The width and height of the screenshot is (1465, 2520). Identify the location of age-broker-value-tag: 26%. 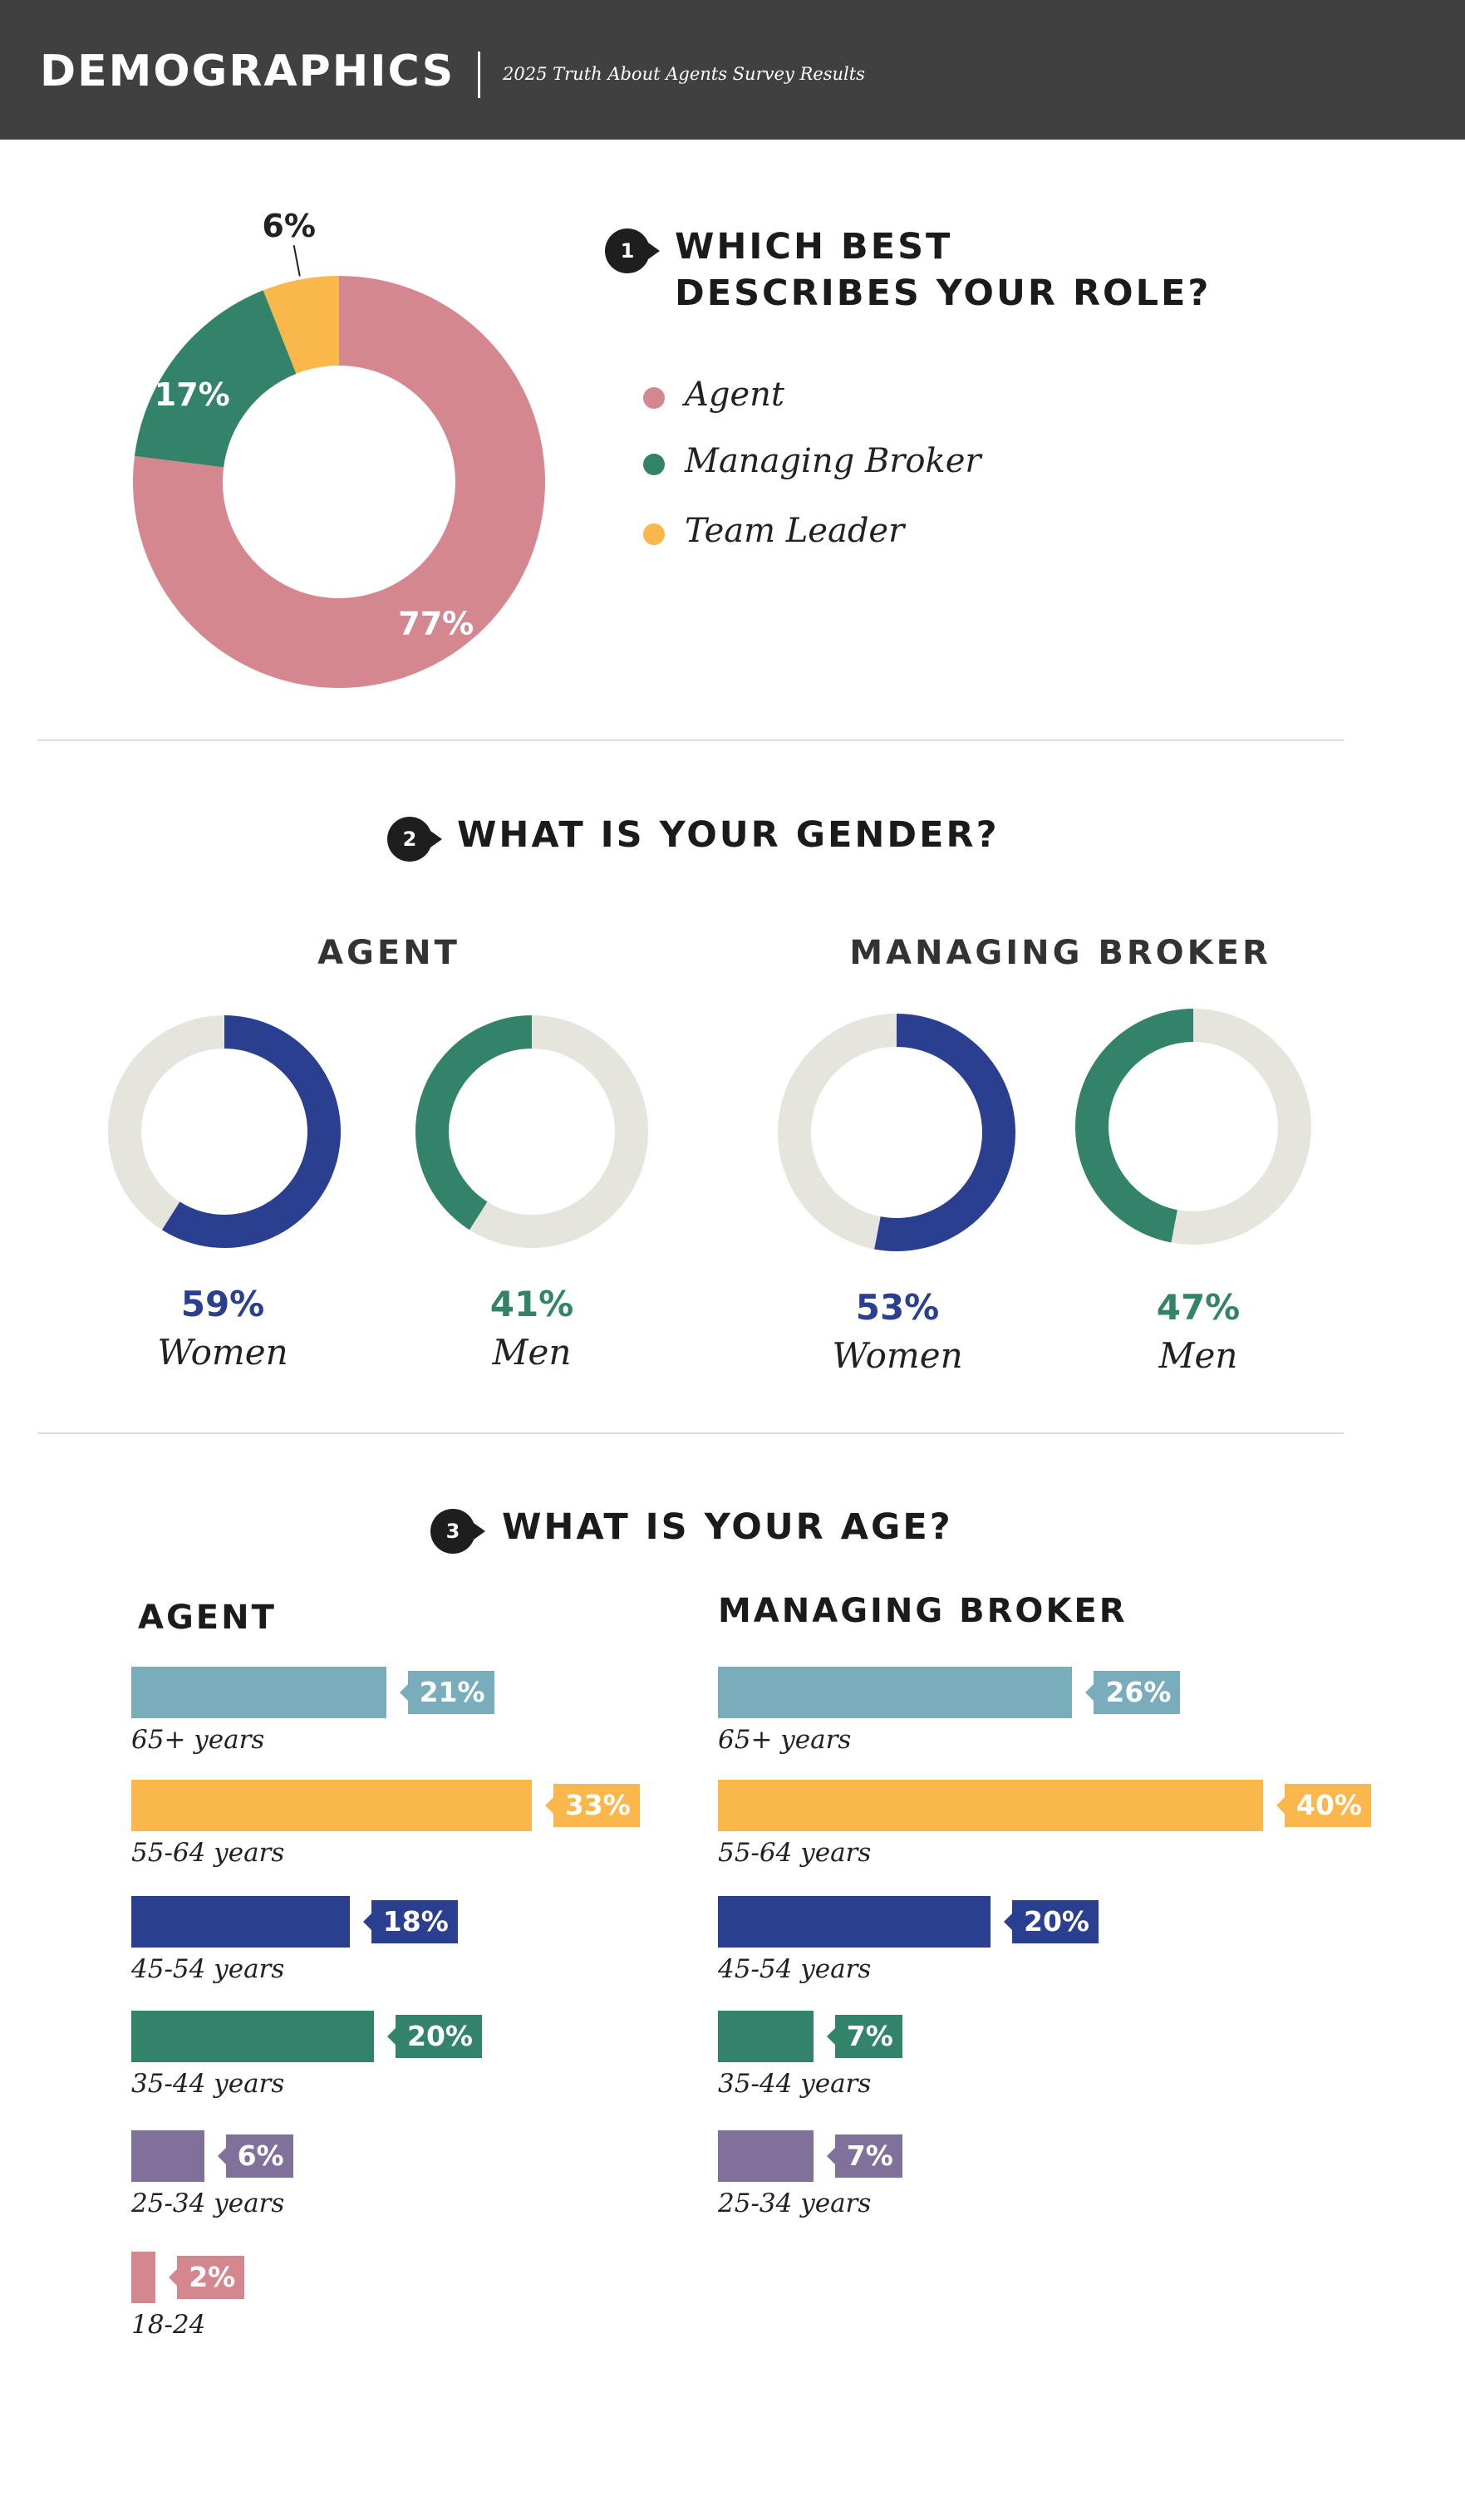
(1133, 1692).